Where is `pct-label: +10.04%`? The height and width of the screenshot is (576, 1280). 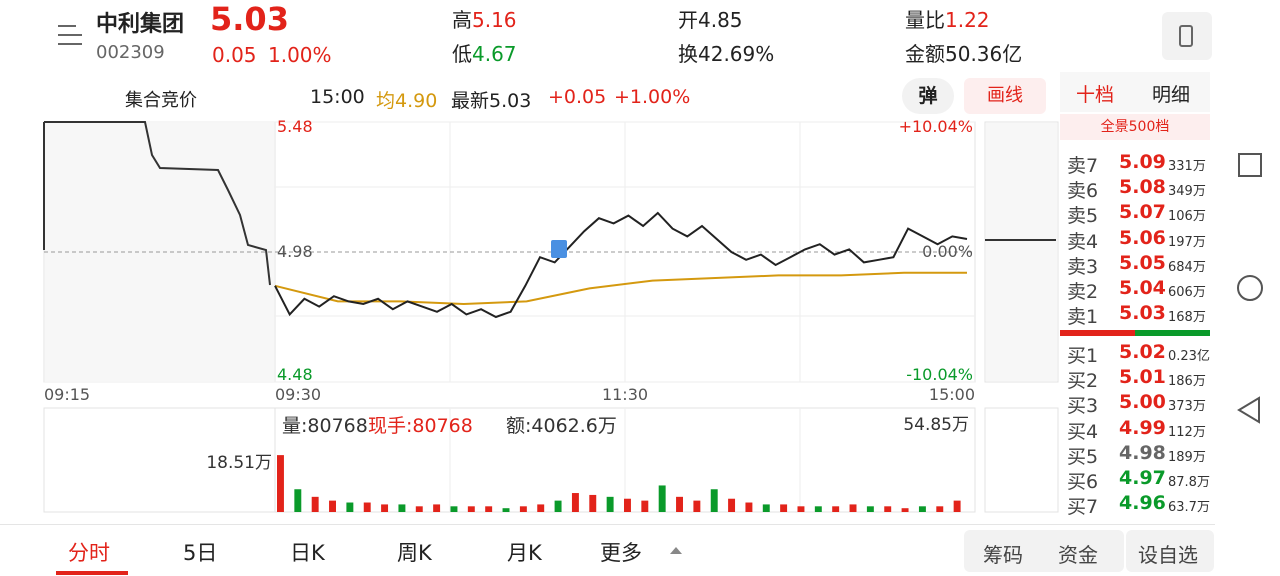 pct-label: +10.04% is located at coordinates (936, 126).